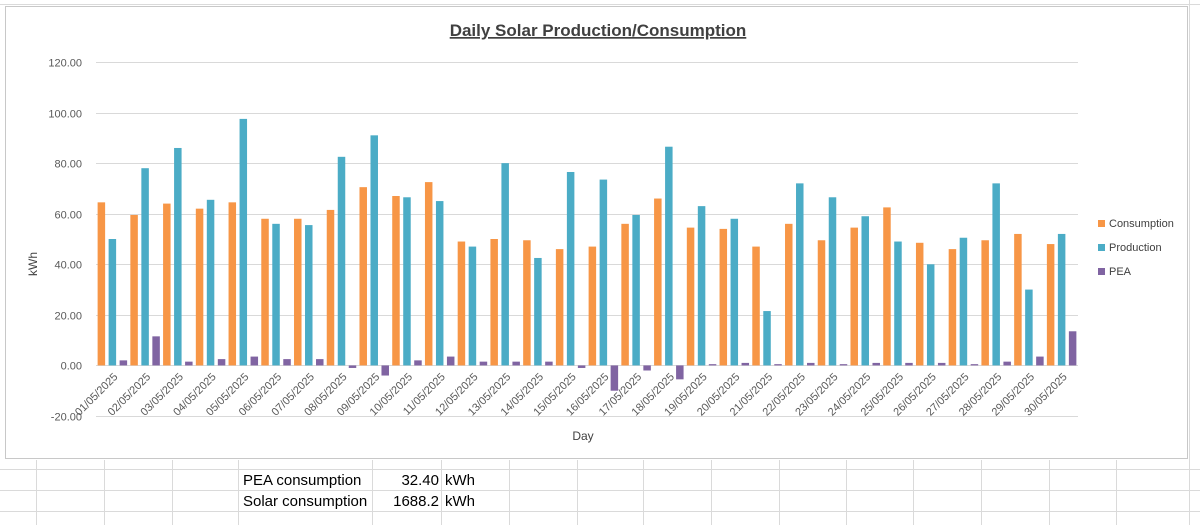 Image resolution: width=1200 pixels, height=525 pixels. I want to click on legend: Consumption Production PEA, so click(1136, 248).